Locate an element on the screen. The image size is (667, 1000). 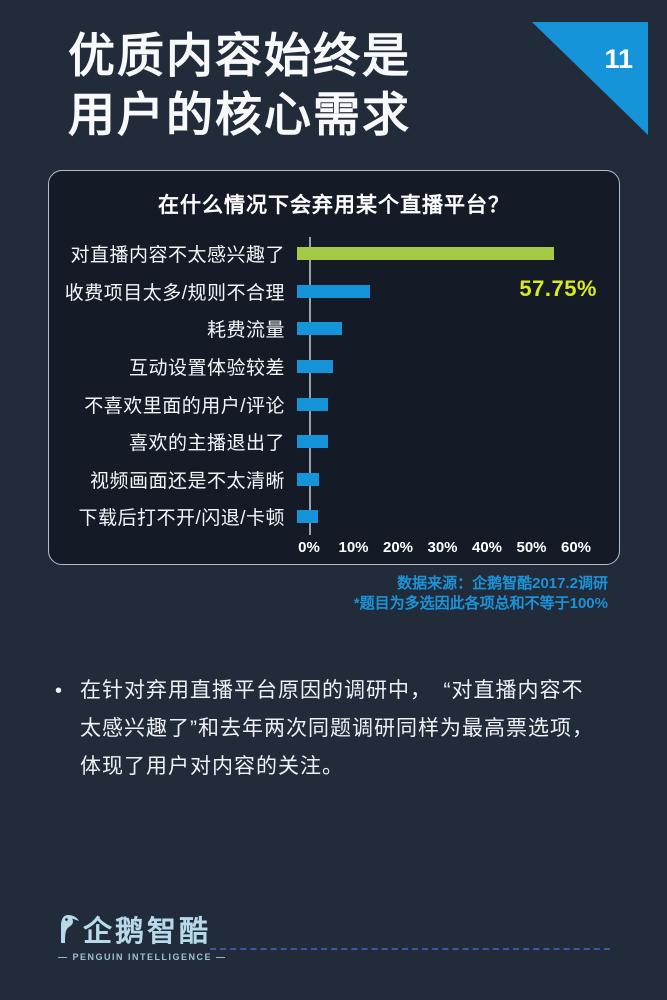
x-axis-tick-label: 20% is located at coordinates (398, 547).